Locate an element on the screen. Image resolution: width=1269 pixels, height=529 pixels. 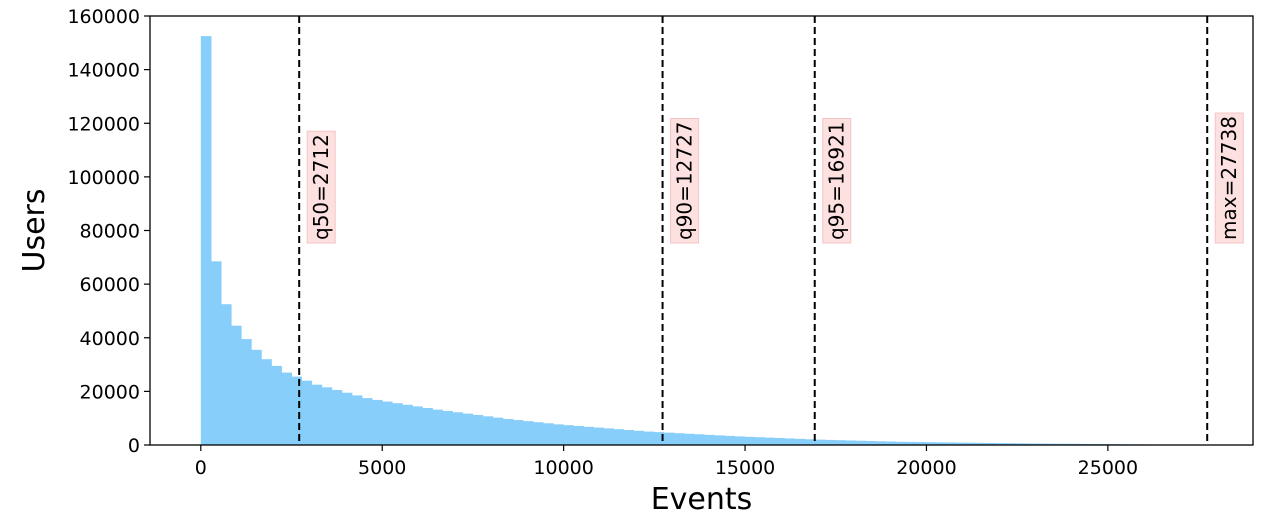
x-tick-label: 10000 is located at coordinates (563, 468).